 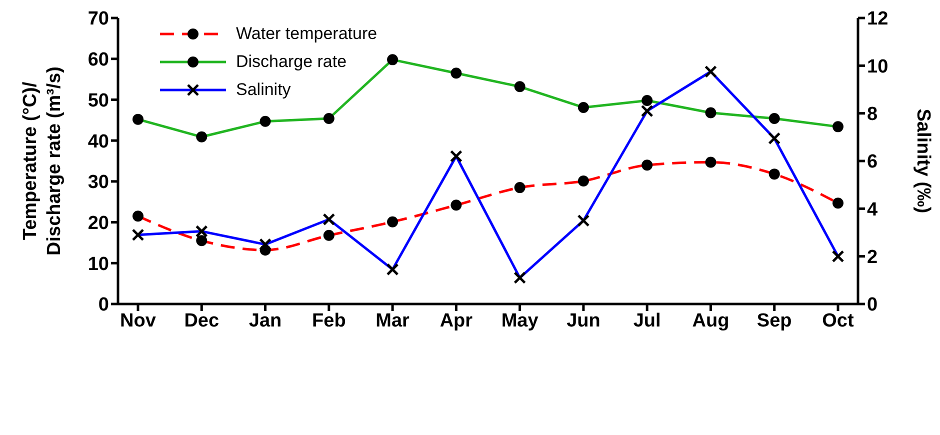 I want to click on y-tick-label: 10, so click(x=98, y=264).